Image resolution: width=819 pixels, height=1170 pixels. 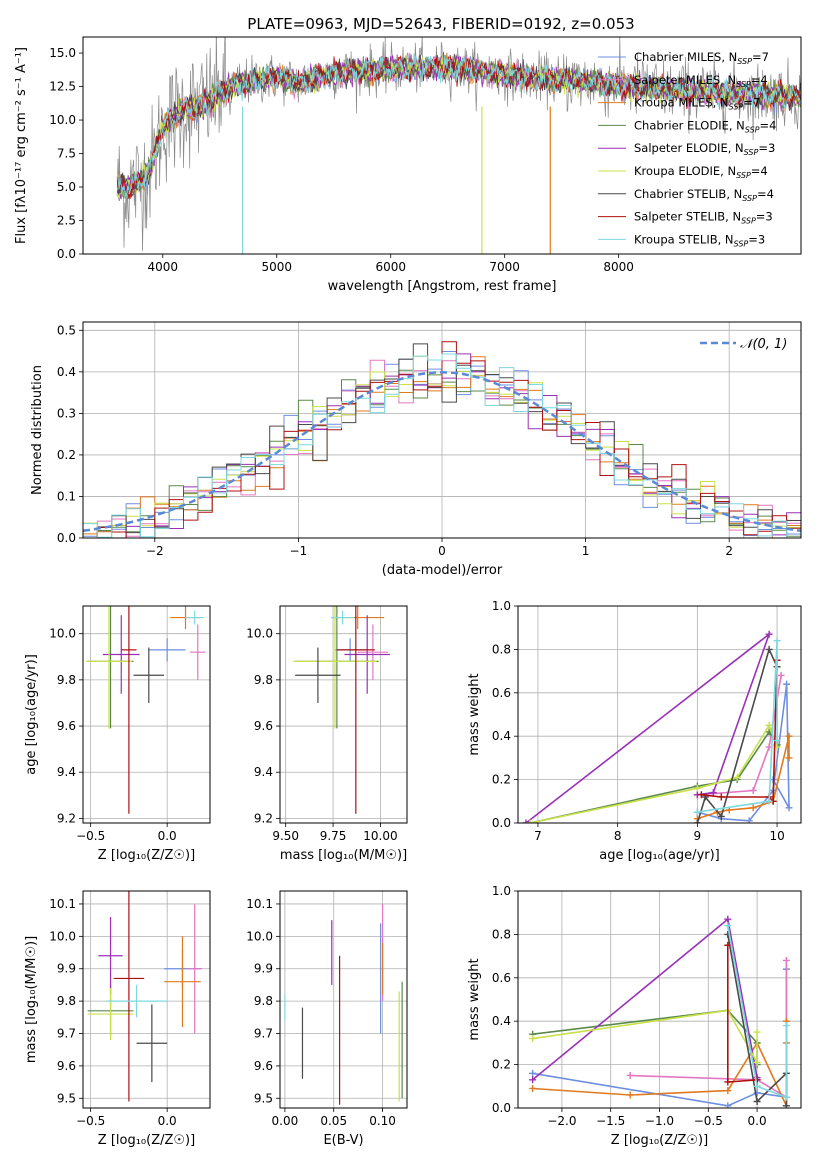 What do you see at coordinates (685, 171) in the screenshot?
I see `legend-entry-text: Kroupa ELODIE, N` at bounding box center [685, 171].